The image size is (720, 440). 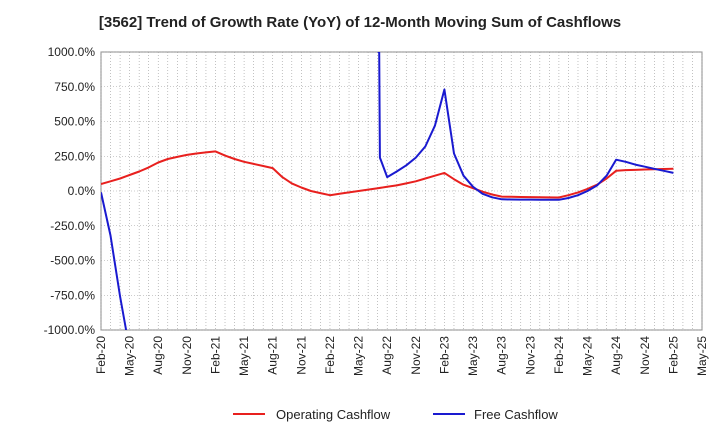 What do you see at coordinates (72, 52) in the screenshot?
I see `y-tick-label: 1000.0%` at bounding box center [72, 52].